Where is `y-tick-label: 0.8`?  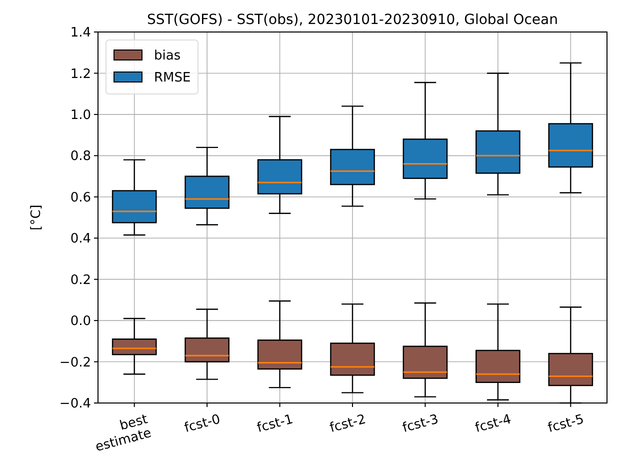 y-tick-label: 0.8 is located at coordinates (80, 156).